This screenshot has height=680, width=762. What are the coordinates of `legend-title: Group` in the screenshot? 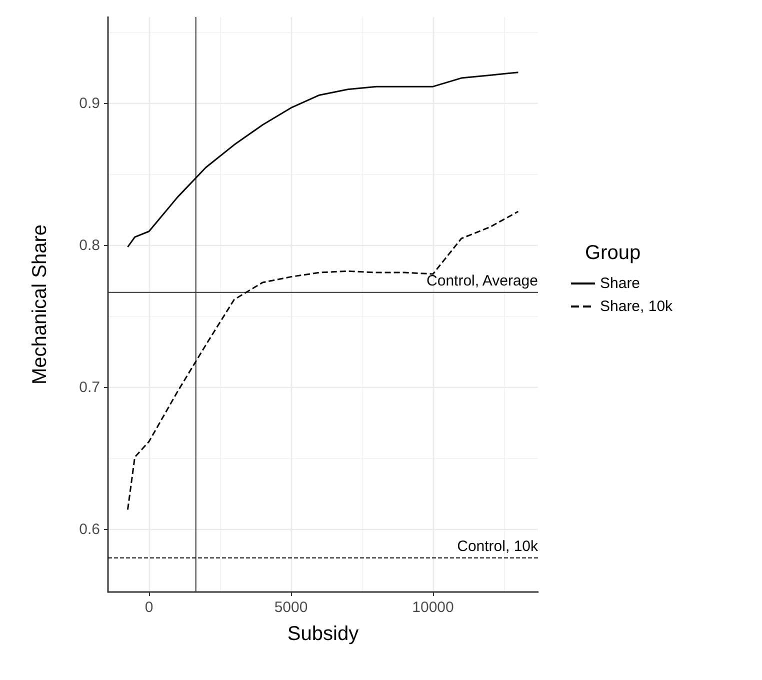 It's located at (613, 253).